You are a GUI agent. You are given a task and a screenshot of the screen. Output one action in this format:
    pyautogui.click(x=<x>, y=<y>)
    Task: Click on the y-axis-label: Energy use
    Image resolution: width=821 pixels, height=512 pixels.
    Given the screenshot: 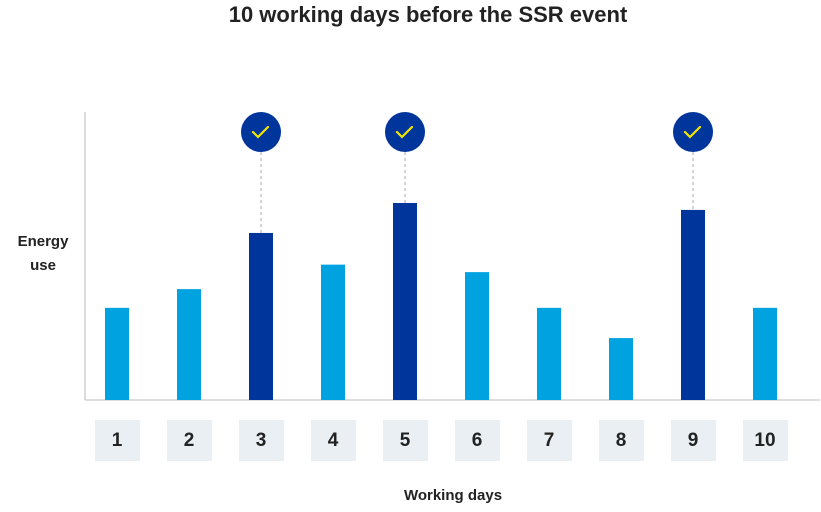 What is the action you would take?
    pyautogui.click(x=43, y=253)
    